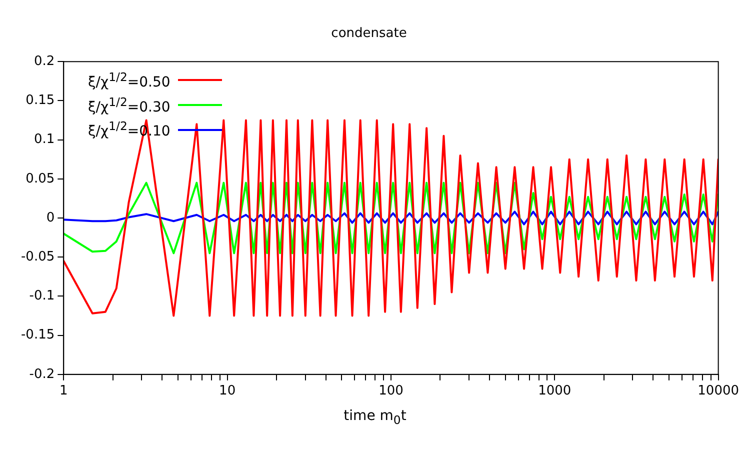  What do you see at coordinates (227, 391) in the screenshot?
I see `x-tick-label: 10` at bounding box center [227, 391].